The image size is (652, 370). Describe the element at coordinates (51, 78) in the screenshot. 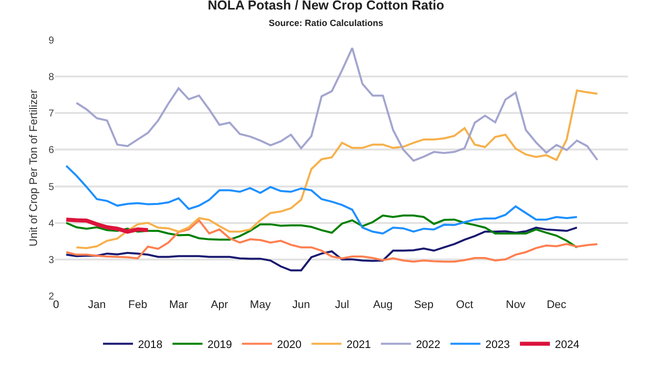

I see `y-tick-label: 8` at that location.